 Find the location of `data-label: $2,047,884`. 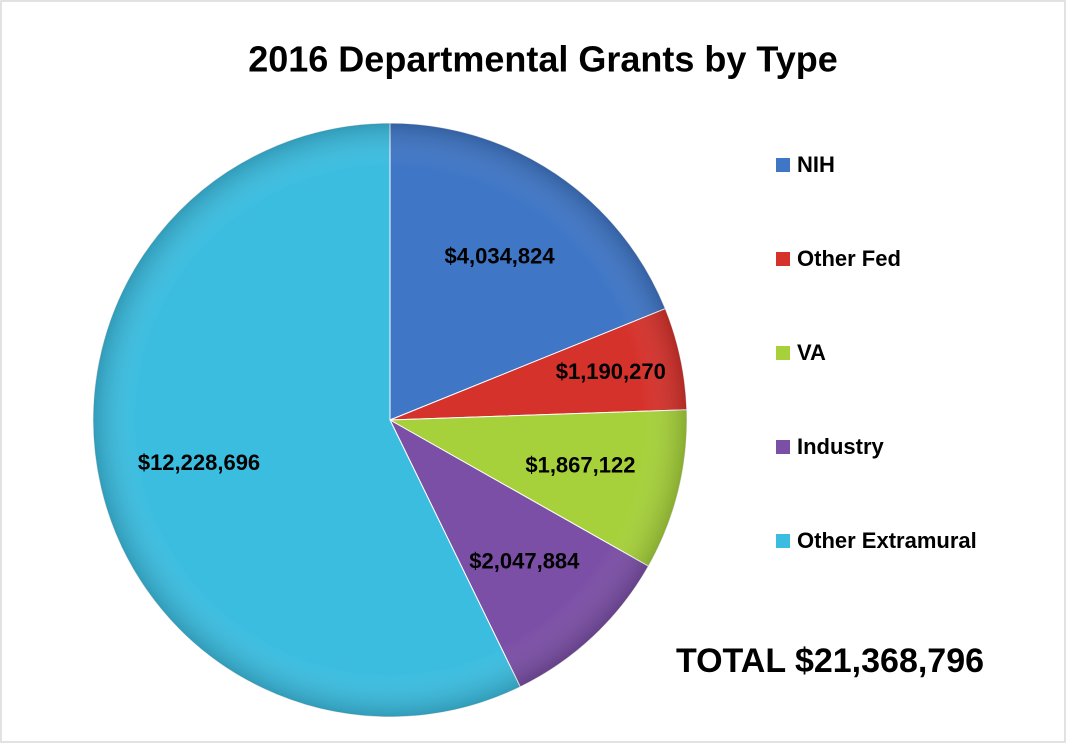

data-label: $2,047,884 is located at coordinates (524, 561).